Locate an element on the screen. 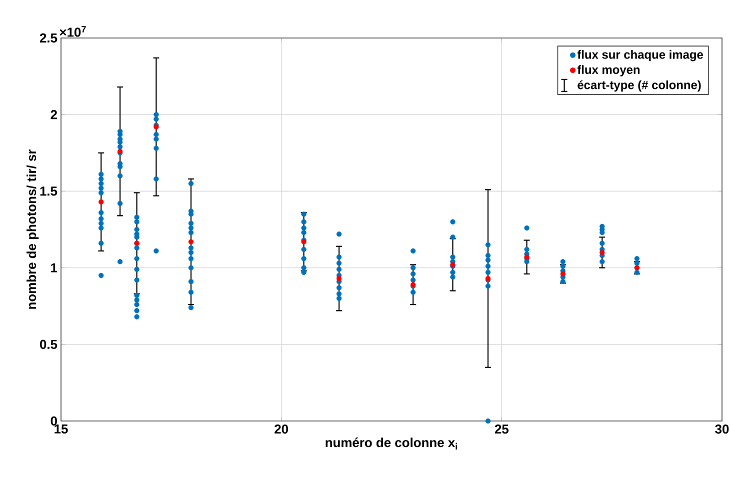 Image resolution: width=730 pixels, height=482 pixels. legend-label: flux sur chaque image is located at coordinates (640, 56).